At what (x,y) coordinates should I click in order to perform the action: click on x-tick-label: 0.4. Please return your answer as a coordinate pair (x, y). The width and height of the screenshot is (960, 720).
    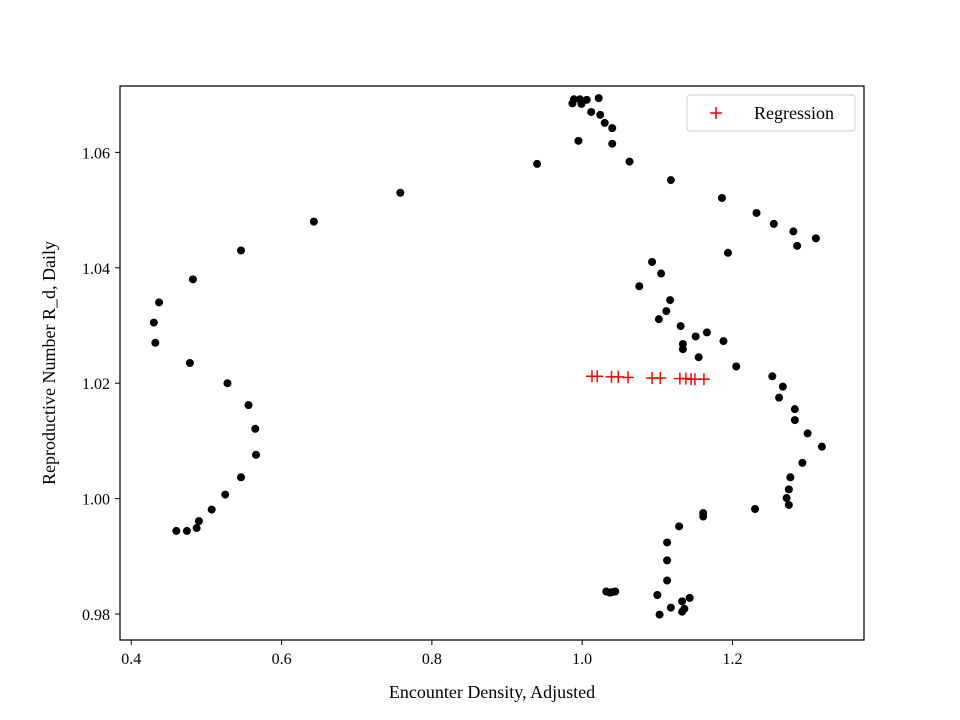
    Looking at the image, I should click on (131, 659).